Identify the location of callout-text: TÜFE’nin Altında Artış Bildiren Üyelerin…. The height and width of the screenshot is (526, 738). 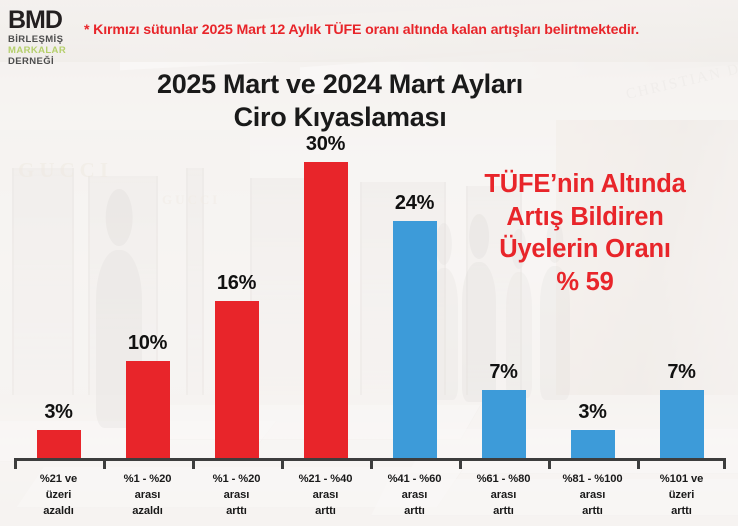
(585, 233).